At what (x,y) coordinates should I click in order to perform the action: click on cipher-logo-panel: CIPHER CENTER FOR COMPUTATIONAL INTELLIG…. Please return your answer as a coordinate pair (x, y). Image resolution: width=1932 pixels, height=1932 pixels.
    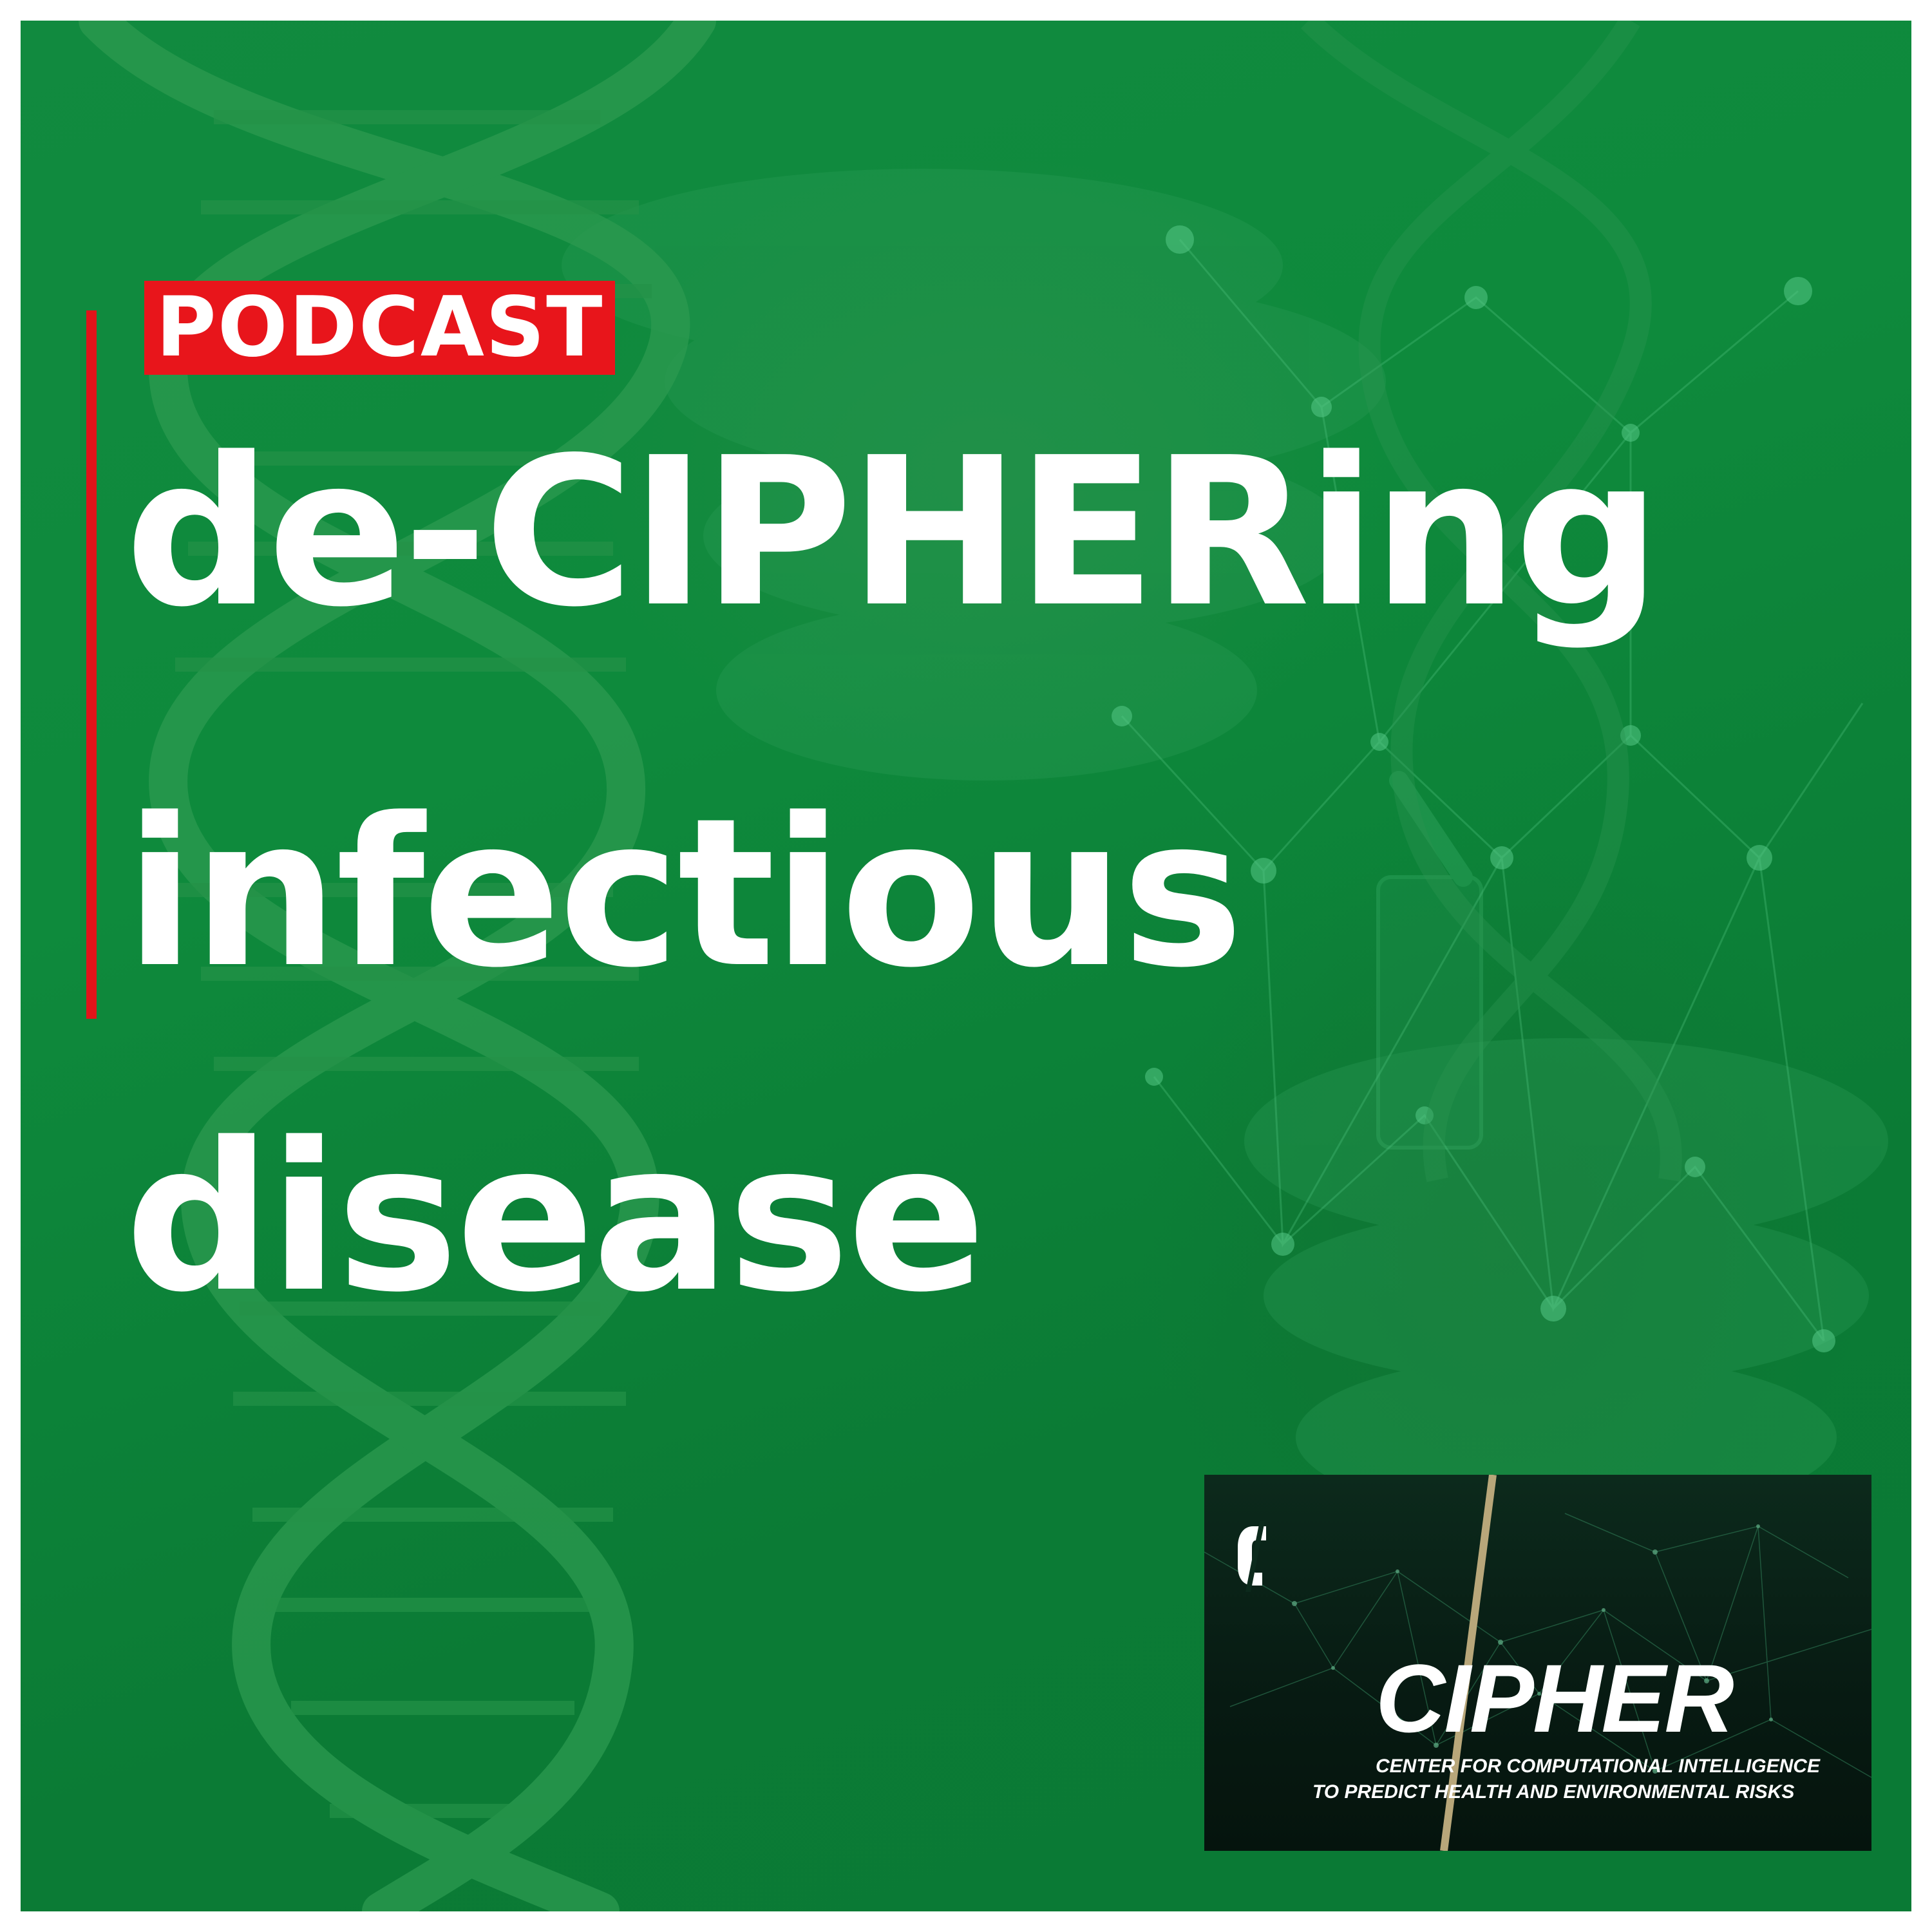
    Looking at the image, I should click on (1537, 1663).